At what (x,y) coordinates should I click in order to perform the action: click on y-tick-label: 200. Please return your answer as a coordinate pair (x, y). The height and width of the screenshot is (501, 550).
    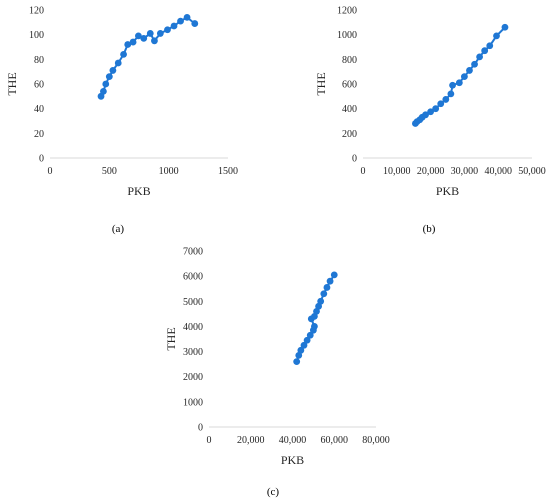
    Looking at the image, I should click on (349, 134).